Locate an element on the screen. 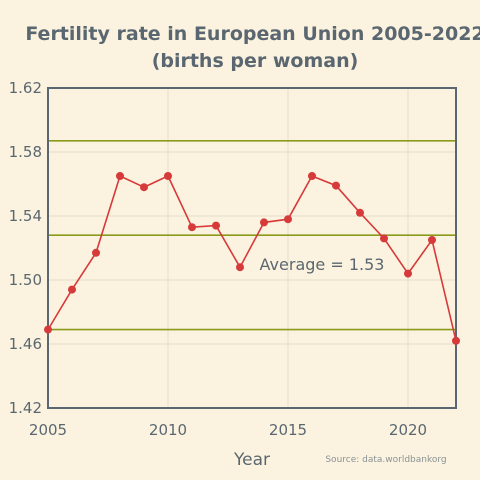  y-tick-label: 1.50 is located at coordinates (25, 280).